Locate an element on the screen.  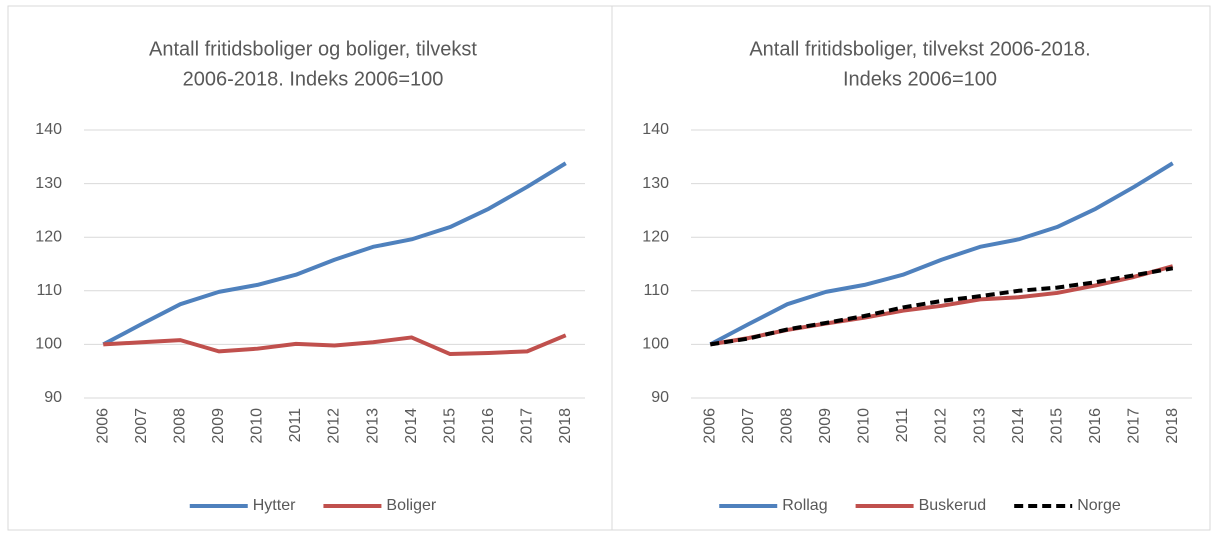
legend-label: Hytter is located at coordinates (274, 505).